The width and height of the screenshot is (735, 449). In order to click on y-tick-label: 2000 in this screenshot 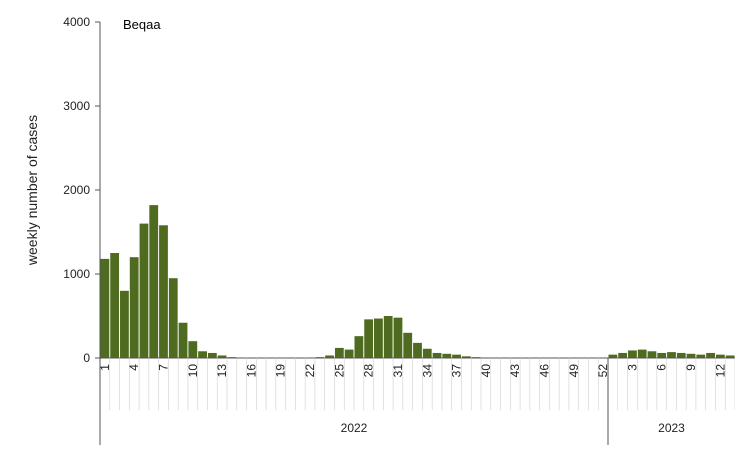, I will do `click(76, 190)`.